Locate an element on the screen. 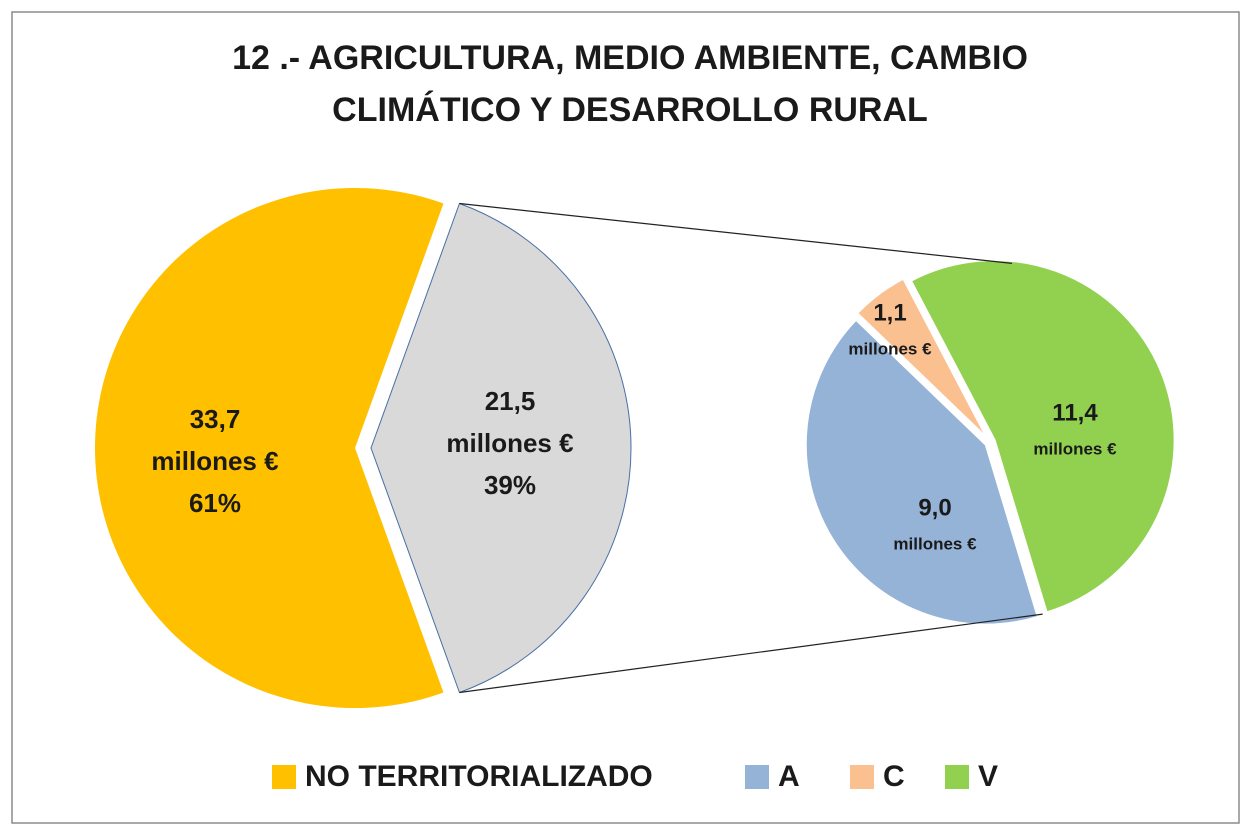 This screenshot has width=1240, height=824. legend-label: A is located at coordinates (789, 776).